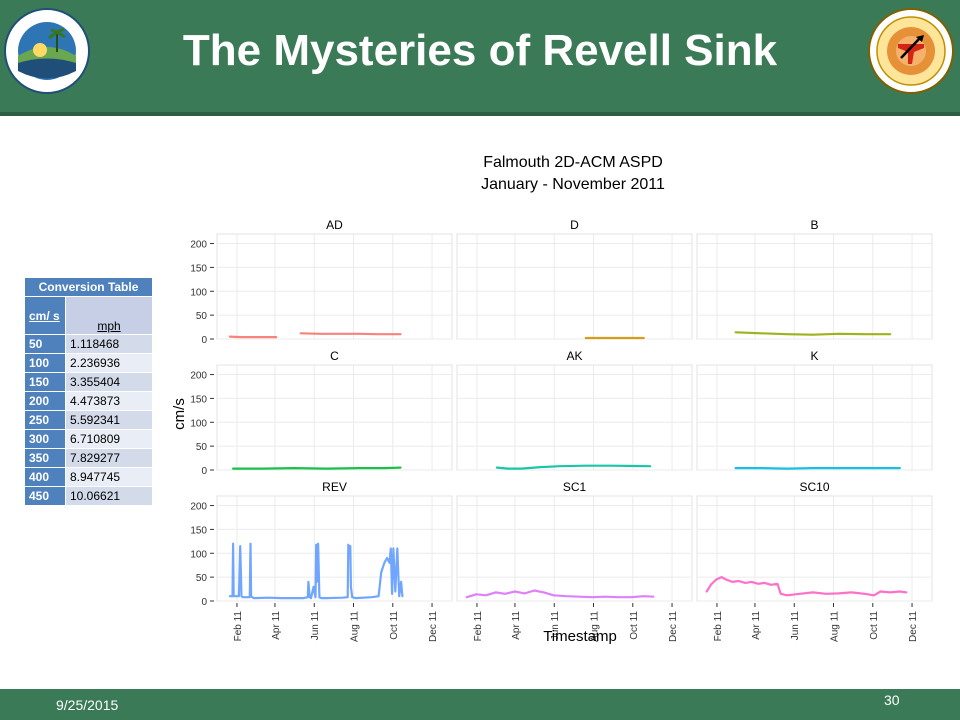 Image resolution: width=960 pixels, height=720 pixels. Describe the element at coordinates (45, 496) in the screenshot. I see `cms-value: 450` at that location.